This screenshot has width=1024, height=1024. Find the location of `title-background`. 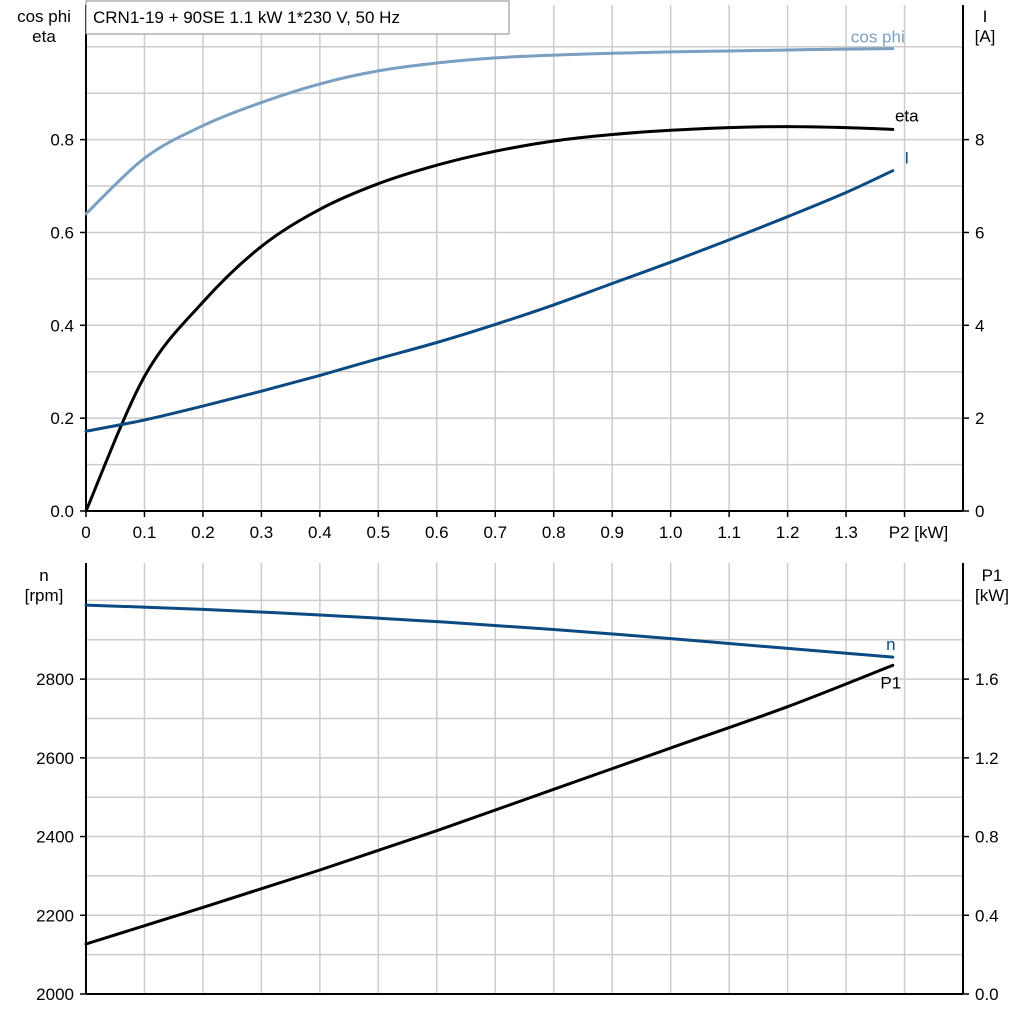

title-background is located at coordinates (297, 17).